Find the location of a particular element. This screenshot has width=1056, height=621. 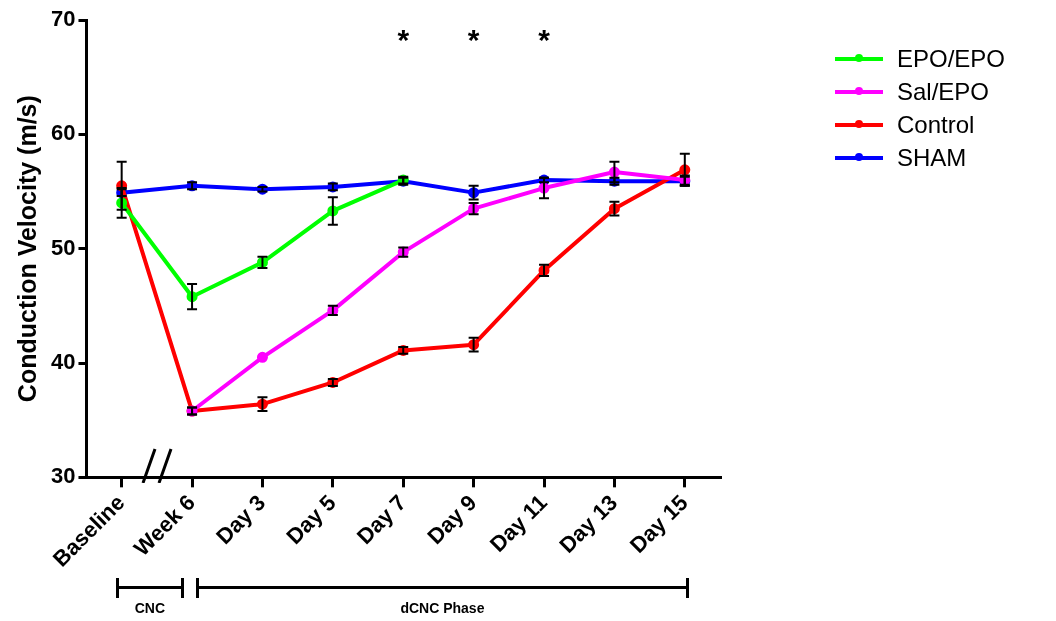

legend-label: EPO/EPO is located at coordinates (951, 58).